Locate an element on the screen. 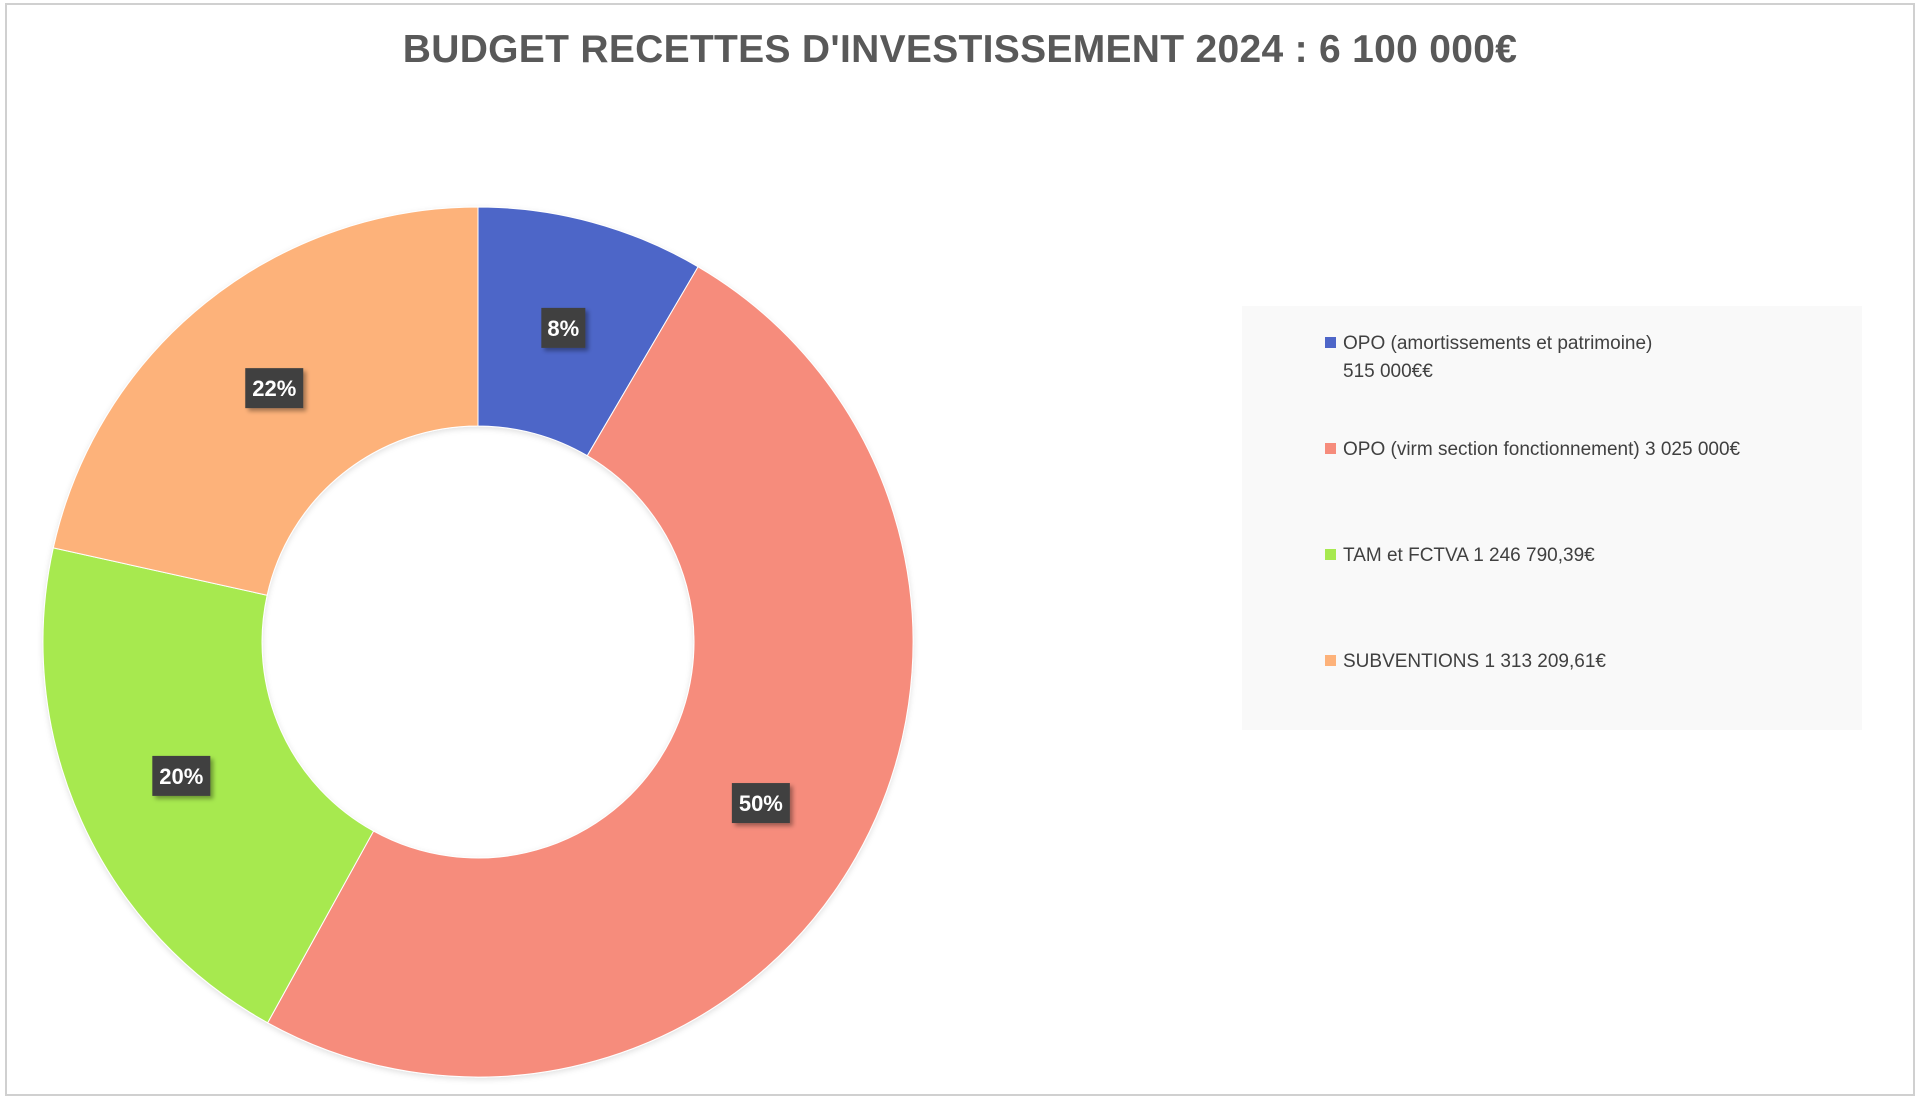 The image size is (1920, 1101). legend-label: TAM et FCTVA 1 246 790,39€ is located at coordinates (1469, 555).